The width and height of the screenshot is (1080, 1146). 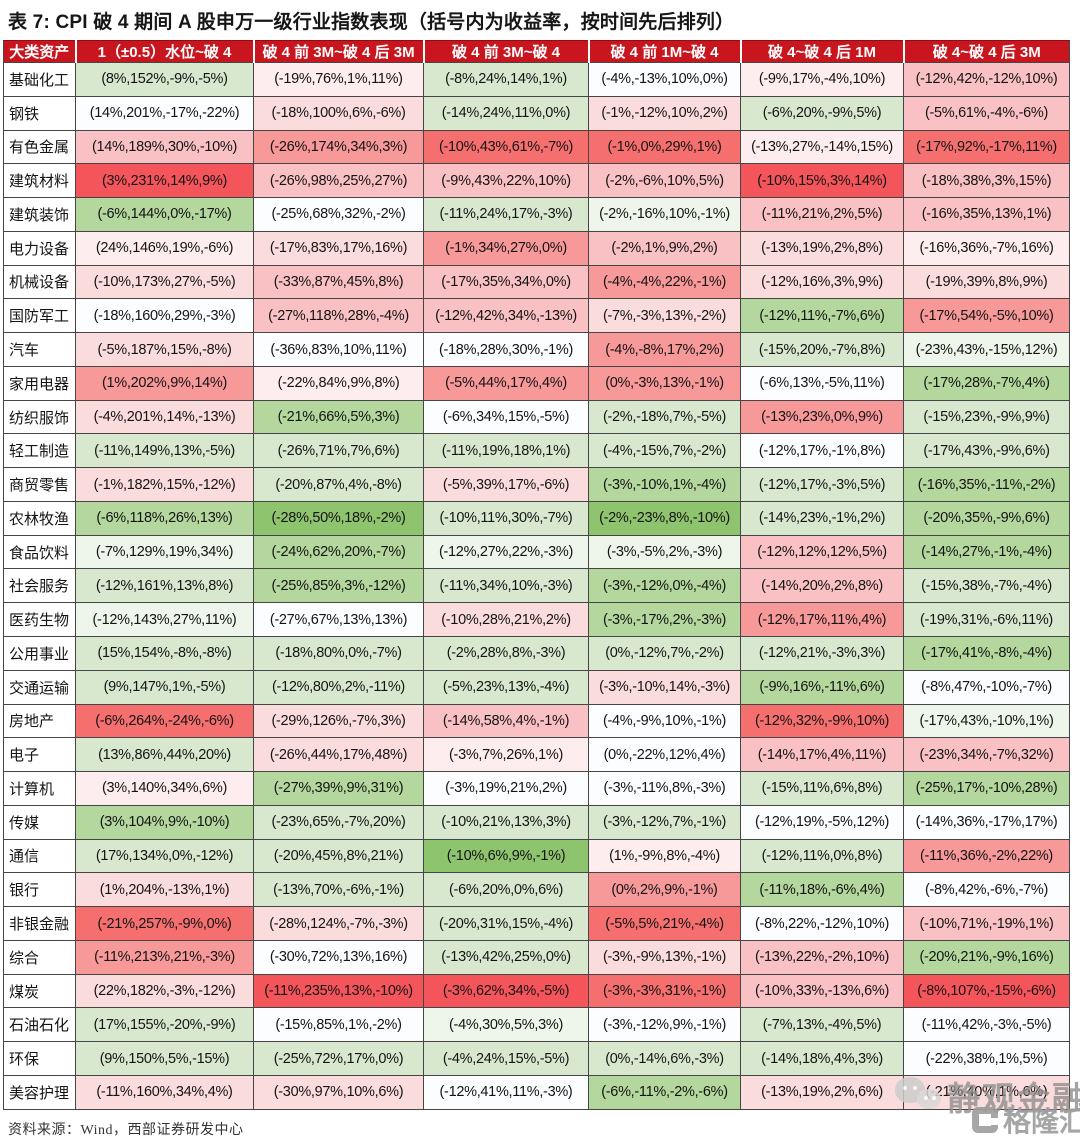 I want to click on industry-name: 传媒, so click(x=39, y=822).